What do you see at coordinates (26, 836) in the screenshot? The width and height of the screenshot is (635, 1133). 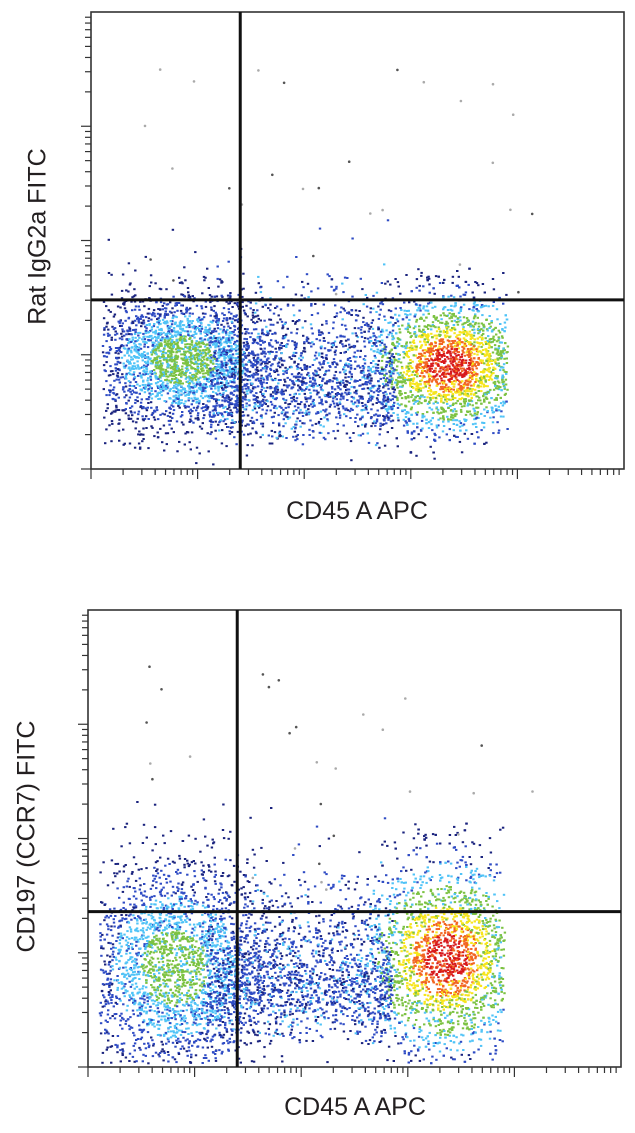 I see `plot-2-y-axis-label: CD197 (CCR7) FITC` at bounding box center [26, 836].